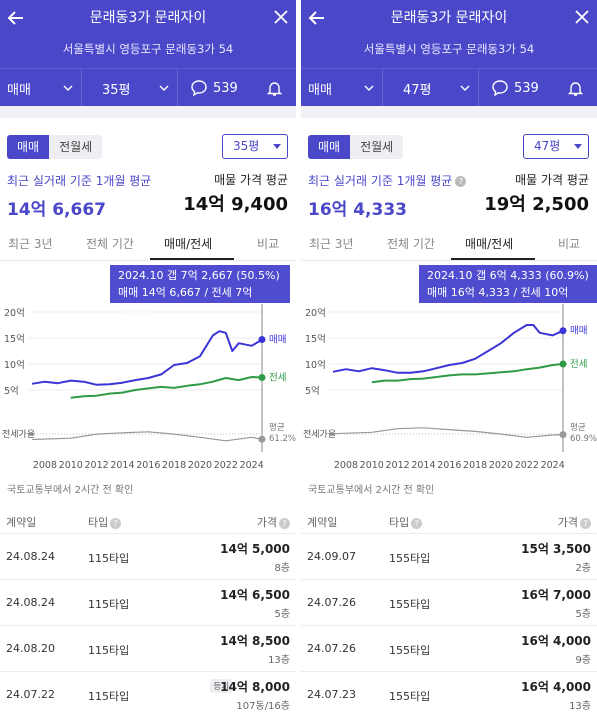 This screenshot has width=597, height=713. Describe the element at coordinates (417, 90) in the screenshot. I see `size-label: 47평` at that location.